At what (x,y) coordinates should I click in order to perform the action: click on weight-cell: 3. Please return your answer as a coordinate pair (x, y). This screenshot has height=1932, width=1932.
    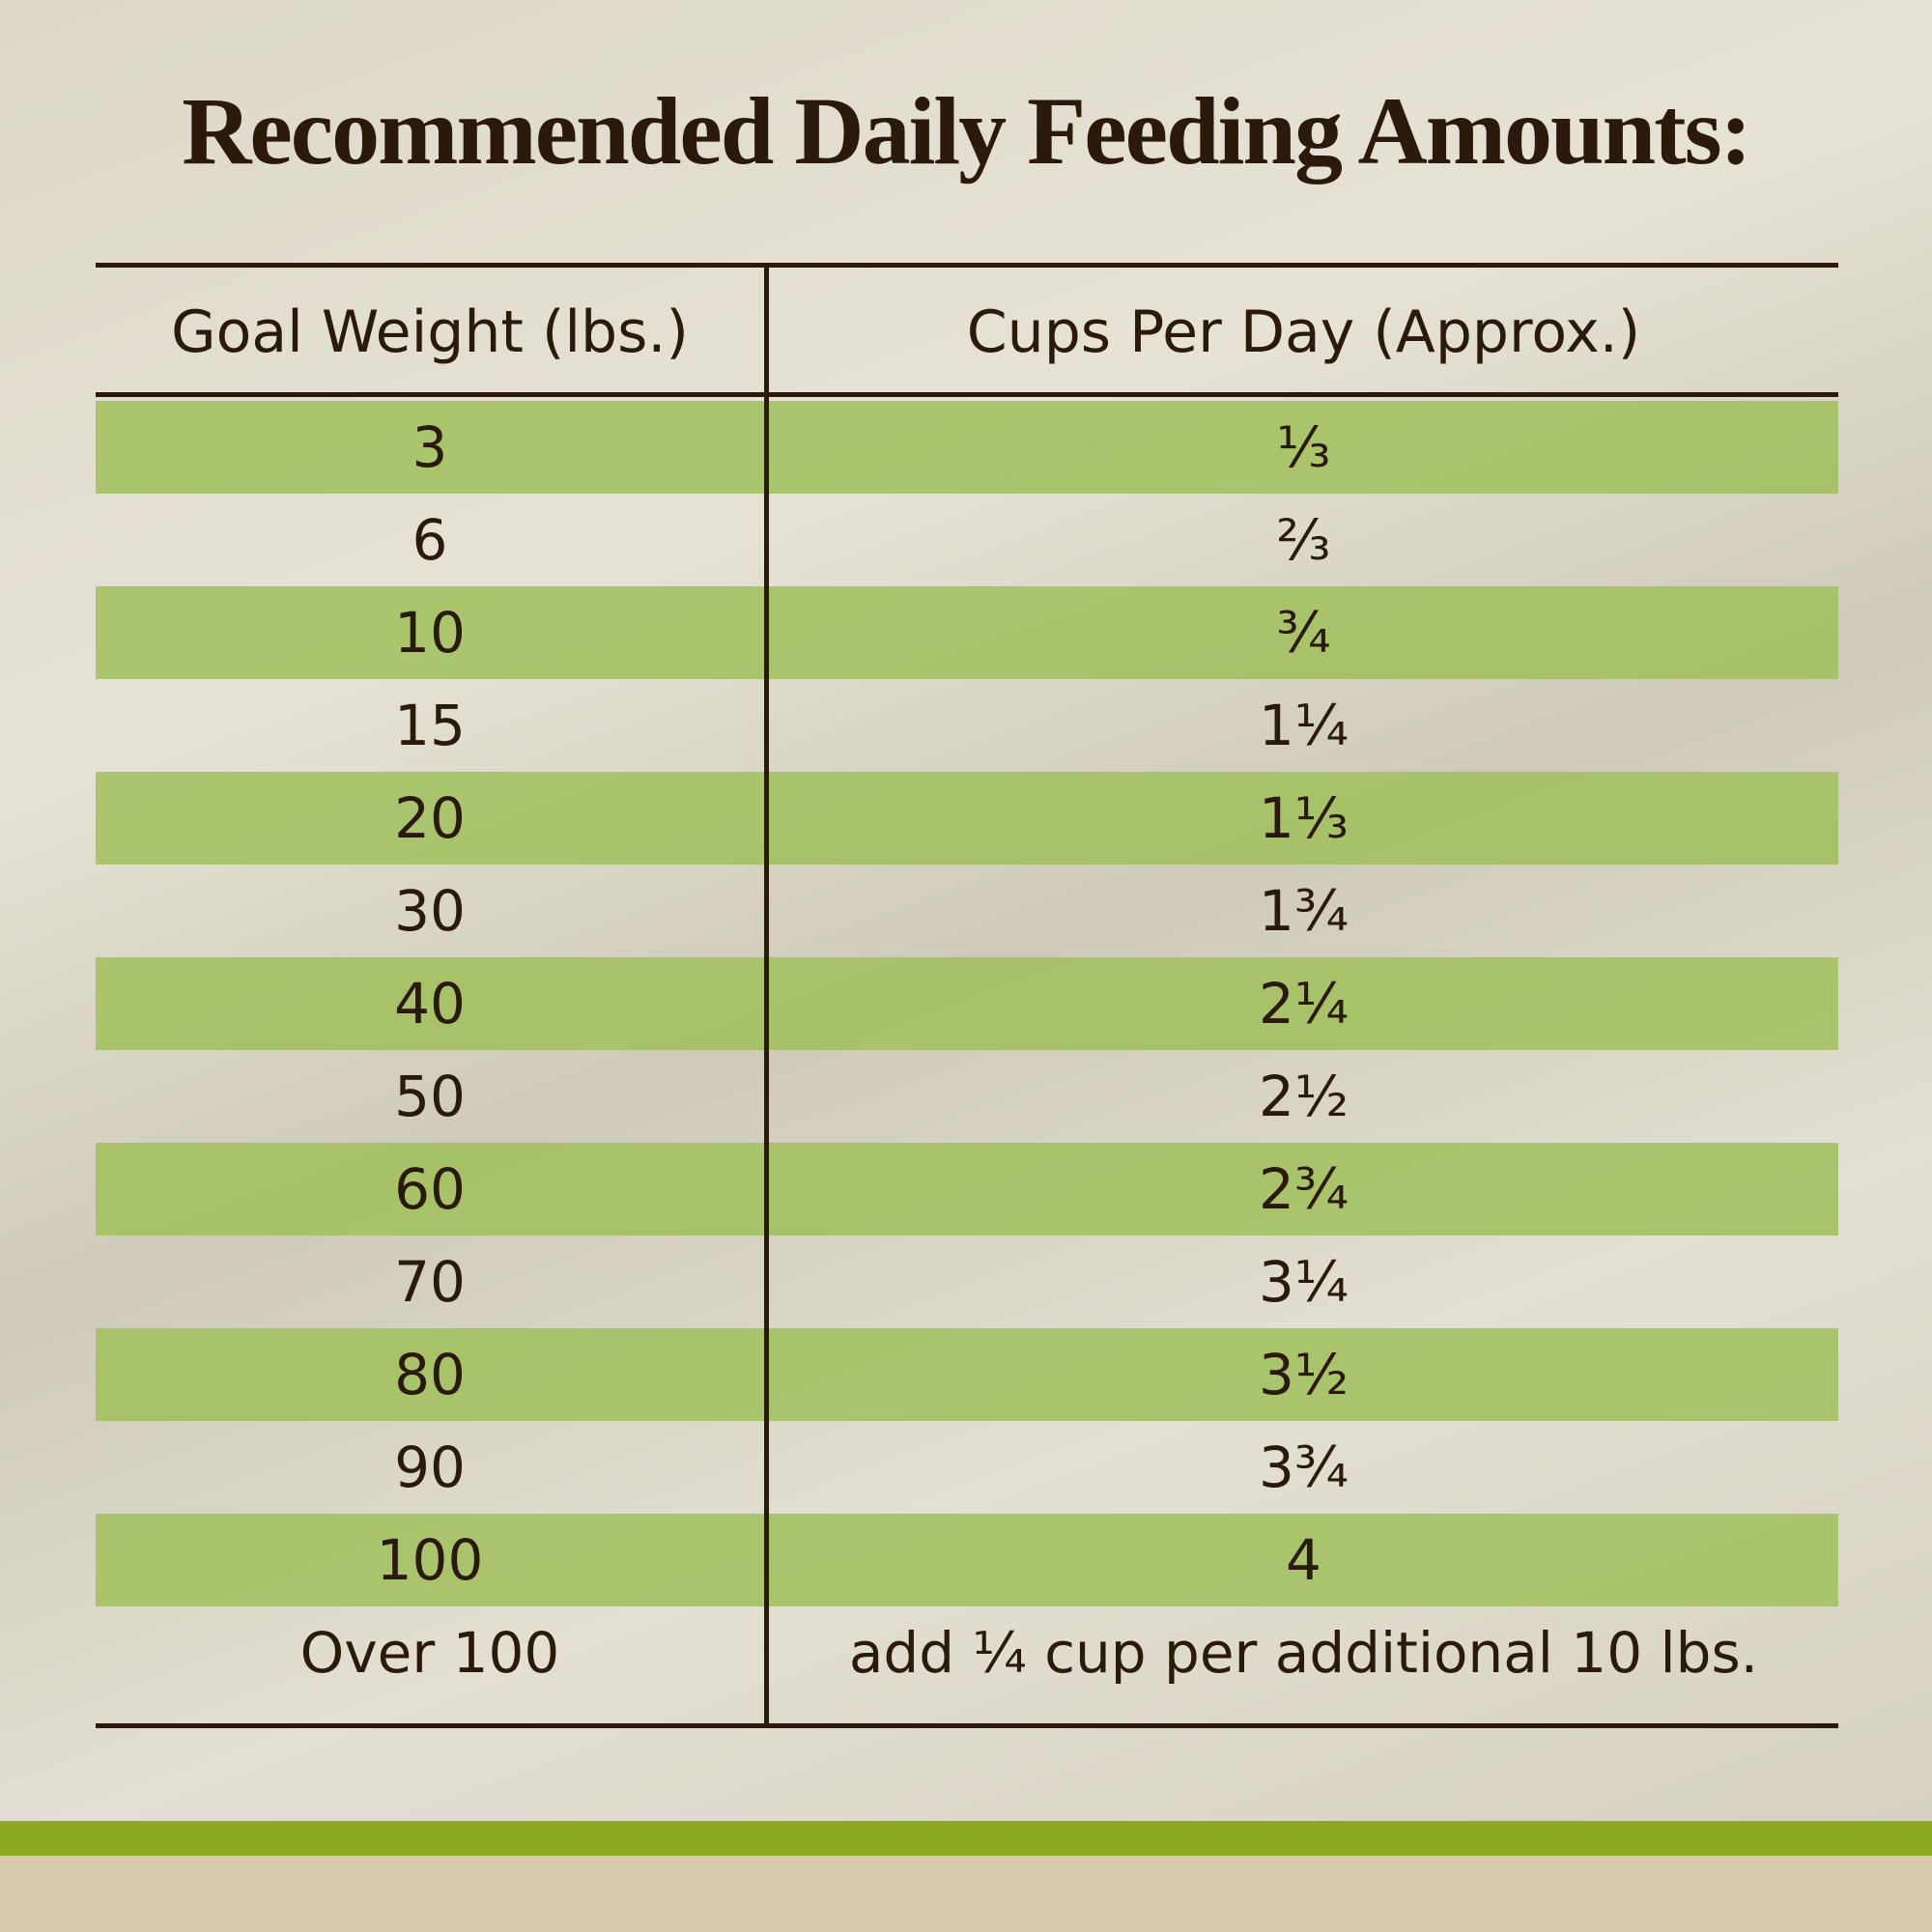
    Looking at the image, I should click on (430, 447).